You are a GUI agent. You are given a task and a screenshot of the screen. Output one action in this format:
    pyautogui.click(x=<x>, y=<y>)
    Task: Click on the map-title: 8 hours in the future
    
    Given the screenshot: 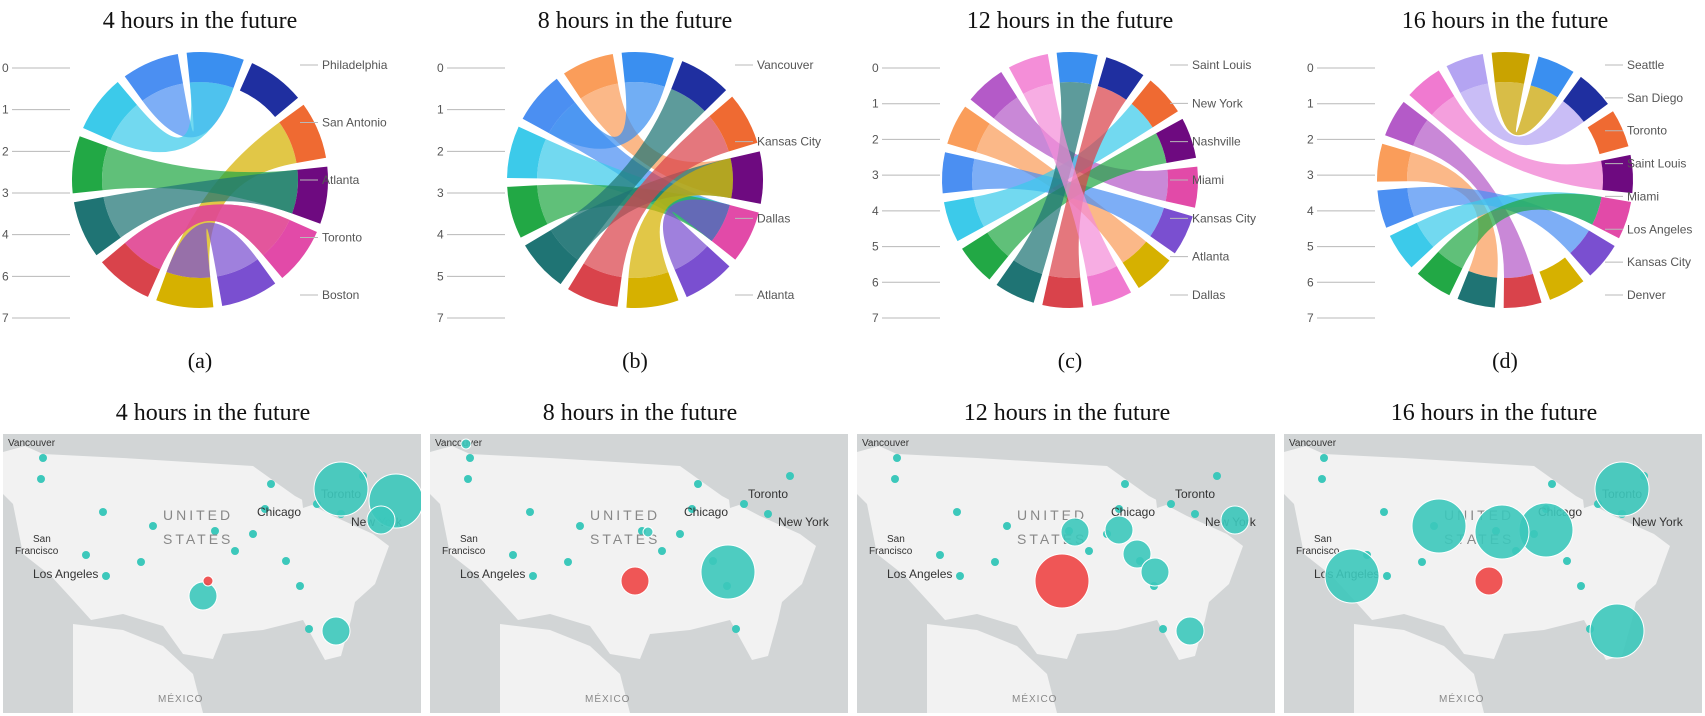 What is the action you would take?
    pyautogui.click(x=640, y=413)
    